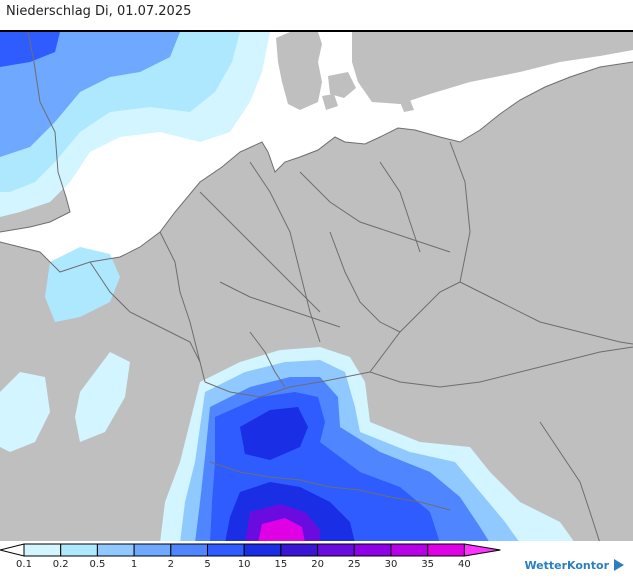  I want to click on border-de-south, so click(287, 384).